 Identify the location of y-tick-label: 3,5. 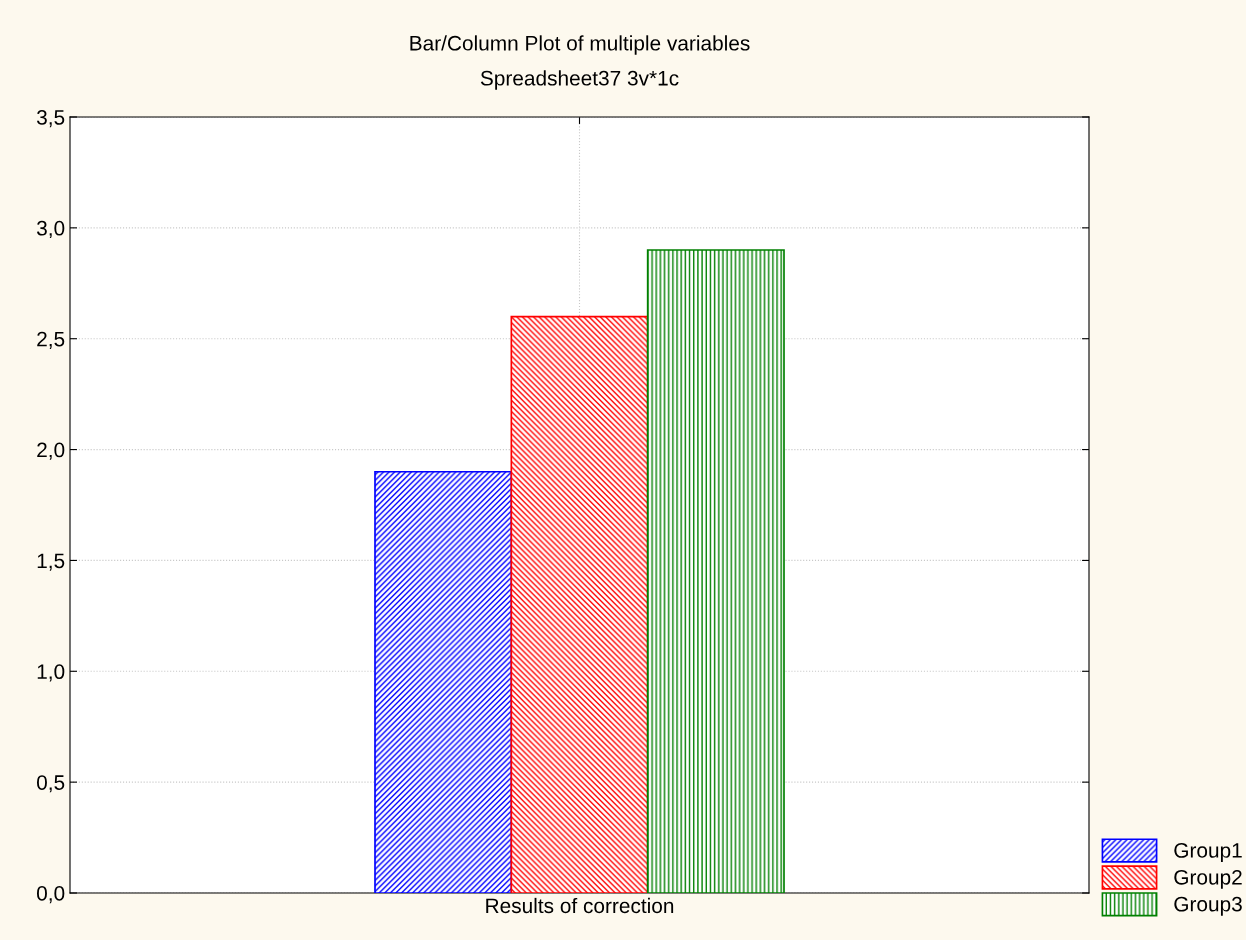
(50, 119).